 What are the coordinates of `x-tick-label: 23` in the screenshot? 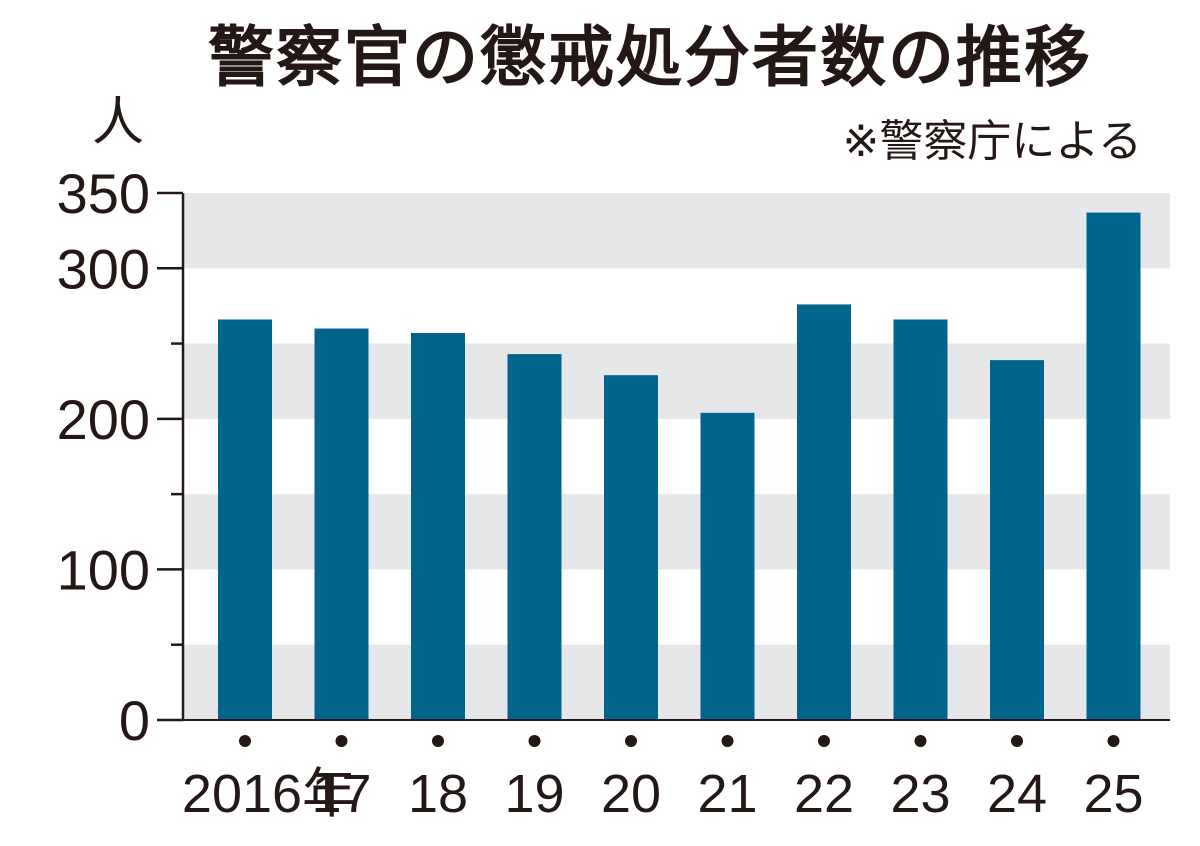 It's located at (920, 794).